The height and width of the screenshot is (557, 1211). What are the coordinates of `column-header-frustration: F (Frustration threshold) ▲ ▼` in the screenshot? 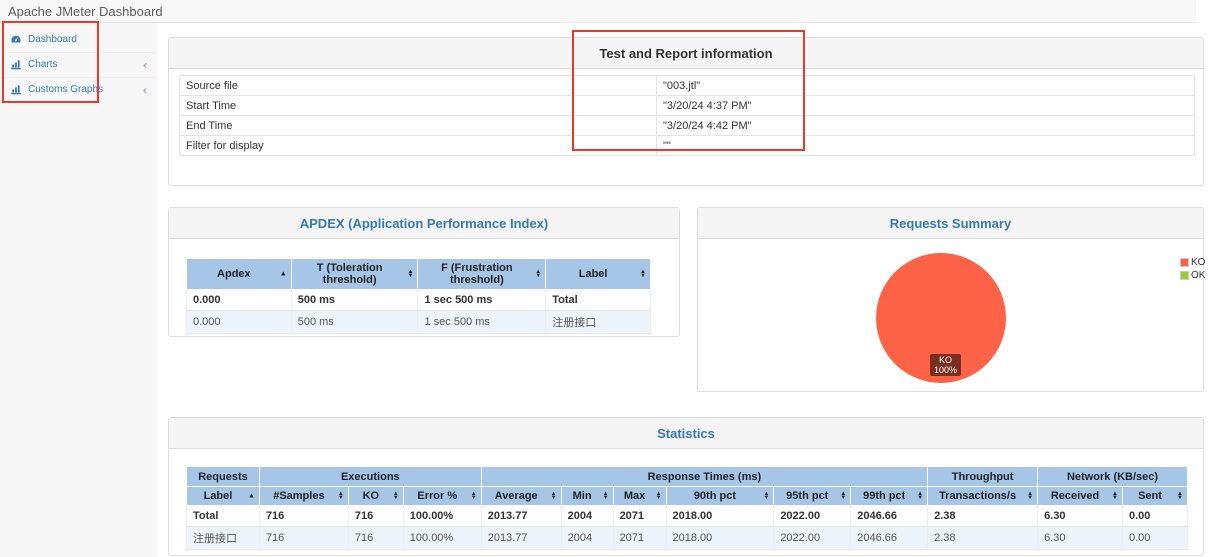 It's located at (482, 274).